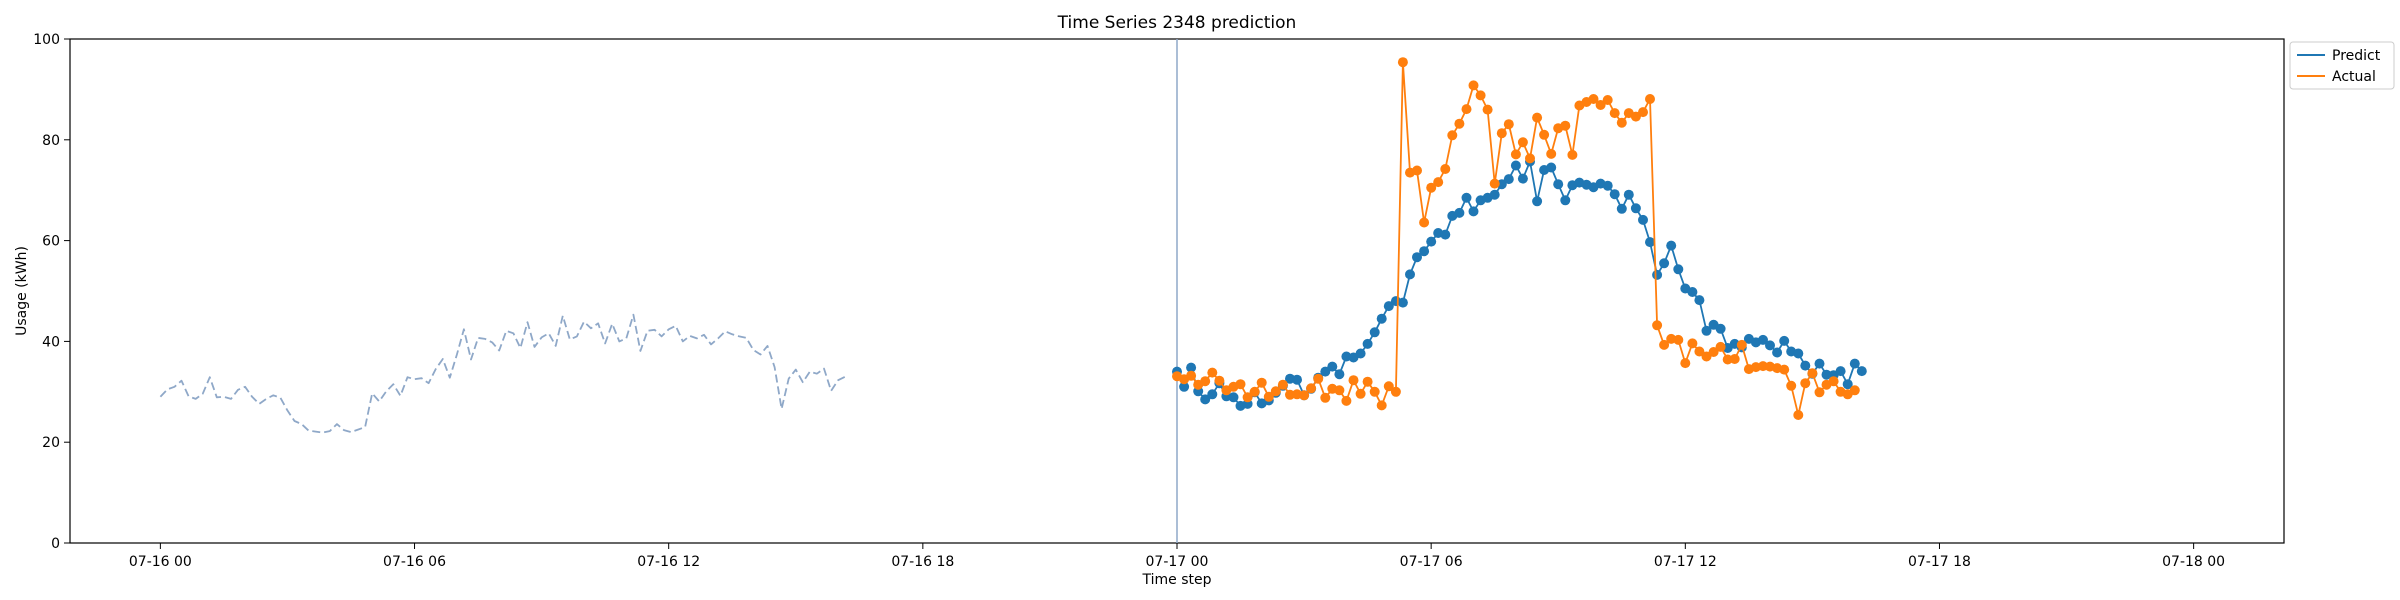 This screenshot has height=600, width=2400. I want to click on y-tick-label: 80, so click(51, 141).